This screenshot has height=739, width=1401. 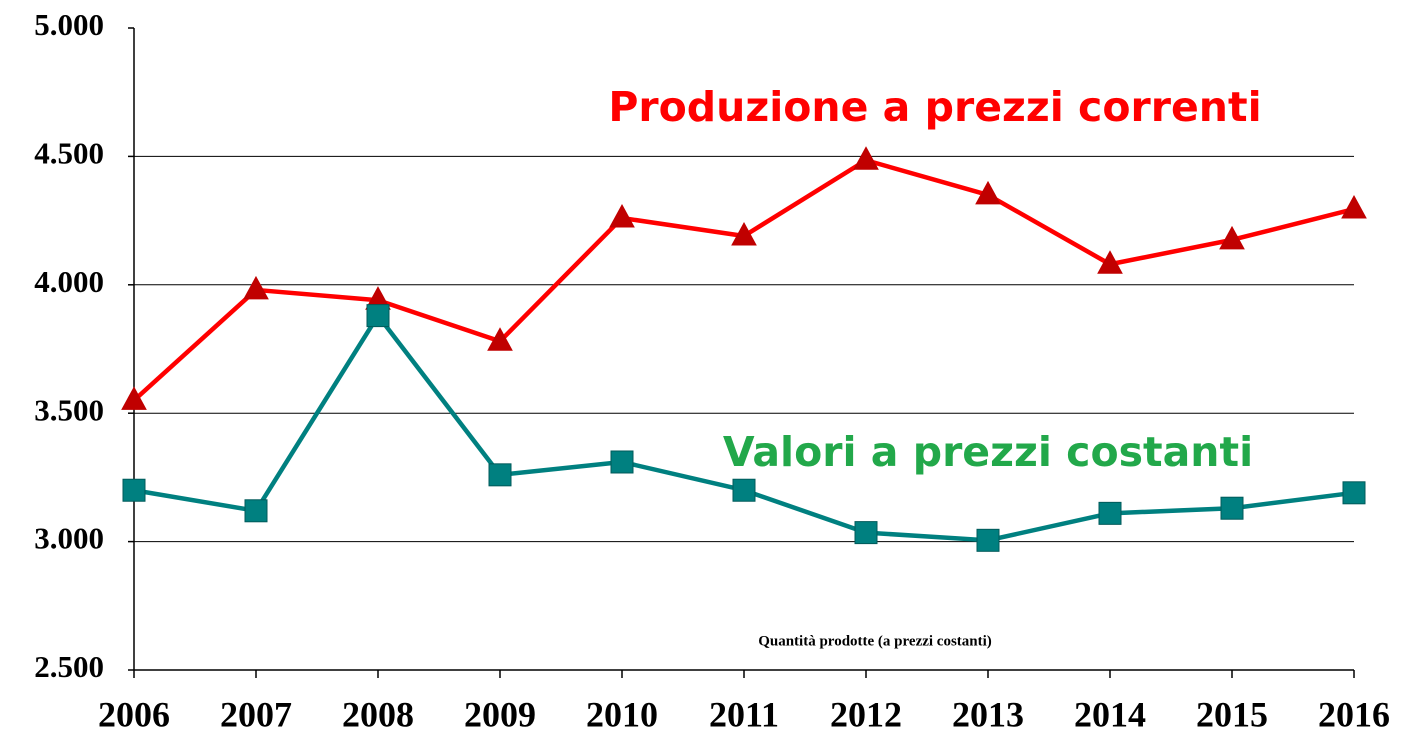 What do you see at coordinates (134, 714) in the screenshot?
I see `x-tick-label: 2006` at bounding box center [134, 714].